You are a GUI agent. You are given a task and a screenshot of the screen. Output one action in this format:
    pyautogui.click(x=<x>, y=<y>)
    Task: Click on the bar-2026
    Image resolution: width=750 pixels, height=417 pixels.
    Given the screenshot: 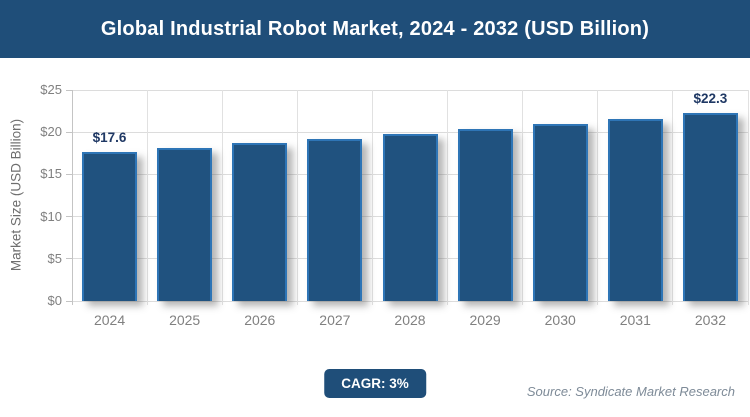 What is the action you would take?
    pyautogui.click(x=260, y=222)
    